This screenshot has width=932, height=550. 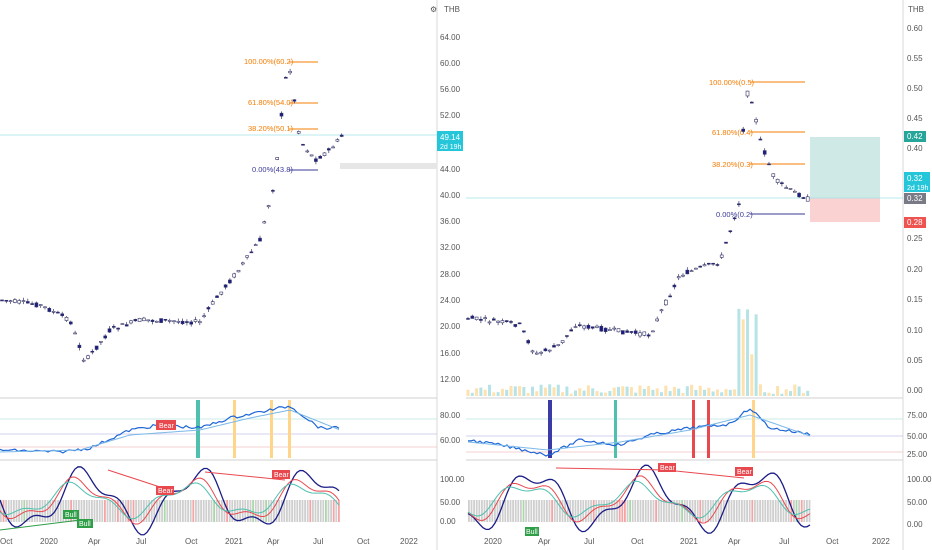 I want to click on right-rsi-line, so click(x=639, y=432).